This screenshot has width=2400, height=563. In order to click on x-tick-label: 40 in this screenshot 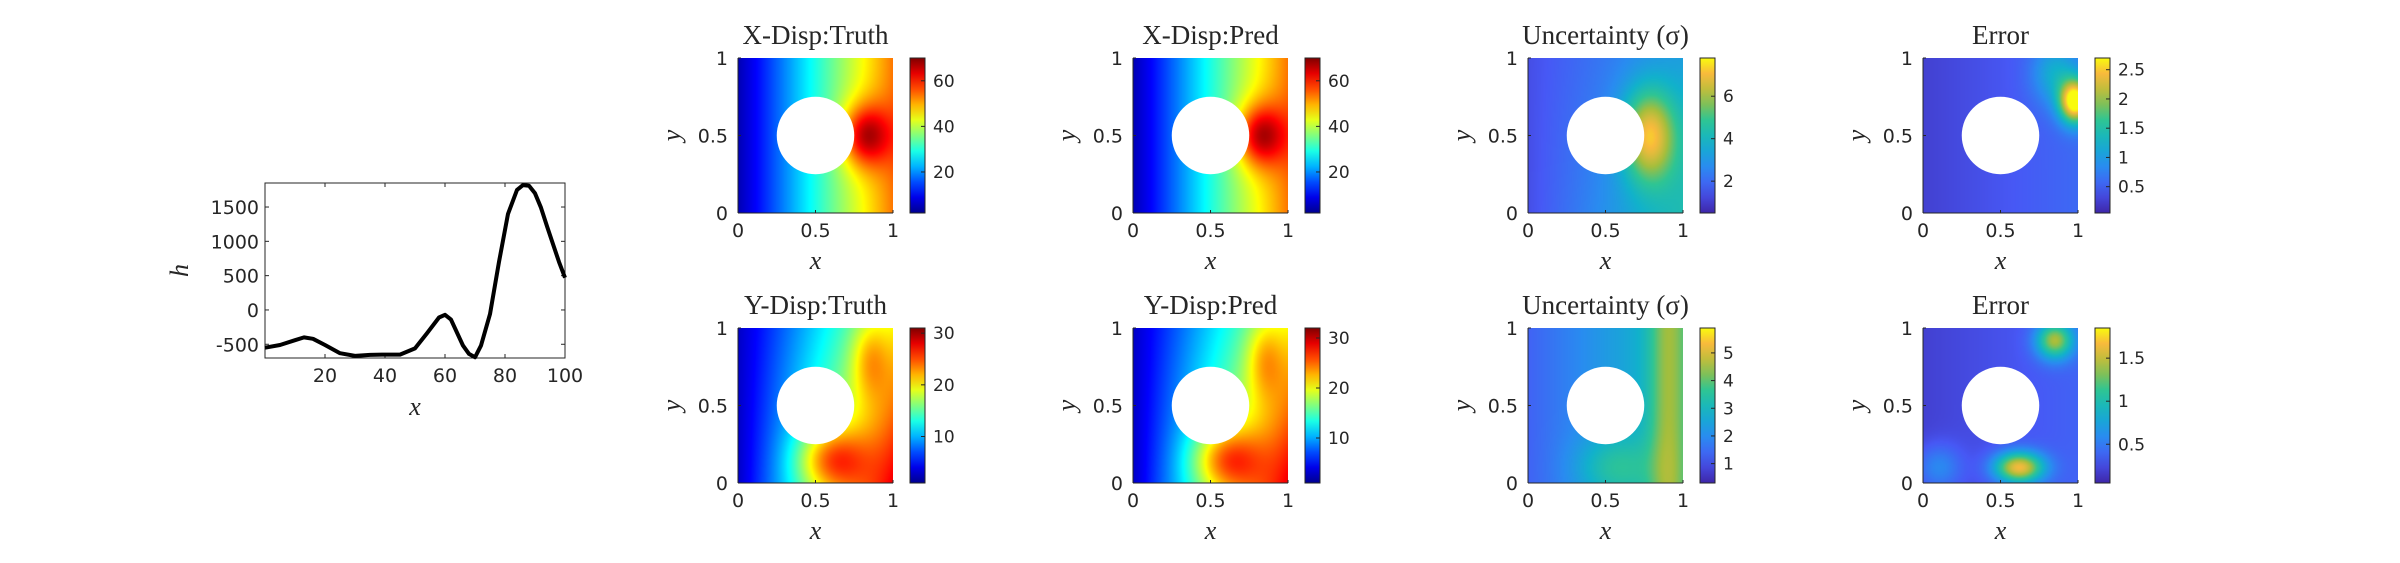, I will do `click(385, 376)`.